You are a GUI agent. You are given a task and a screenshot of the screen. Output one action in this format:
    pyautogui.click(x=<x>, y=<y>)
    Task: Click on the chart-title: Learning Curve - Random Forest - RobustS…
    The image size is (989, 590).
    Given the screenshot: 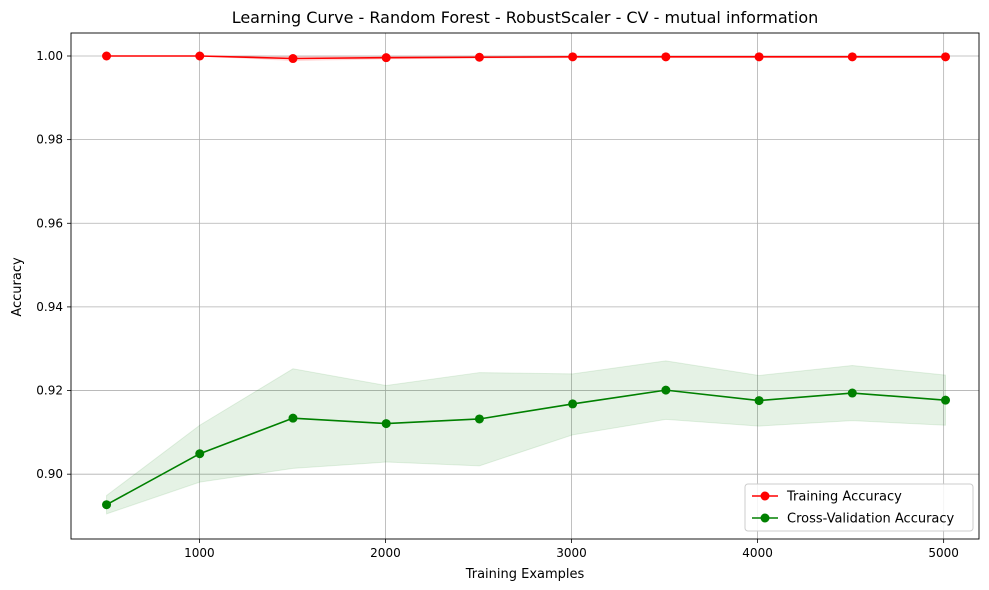 What is the action you would take?
    pyautogui.click(x=525, y=17)
    